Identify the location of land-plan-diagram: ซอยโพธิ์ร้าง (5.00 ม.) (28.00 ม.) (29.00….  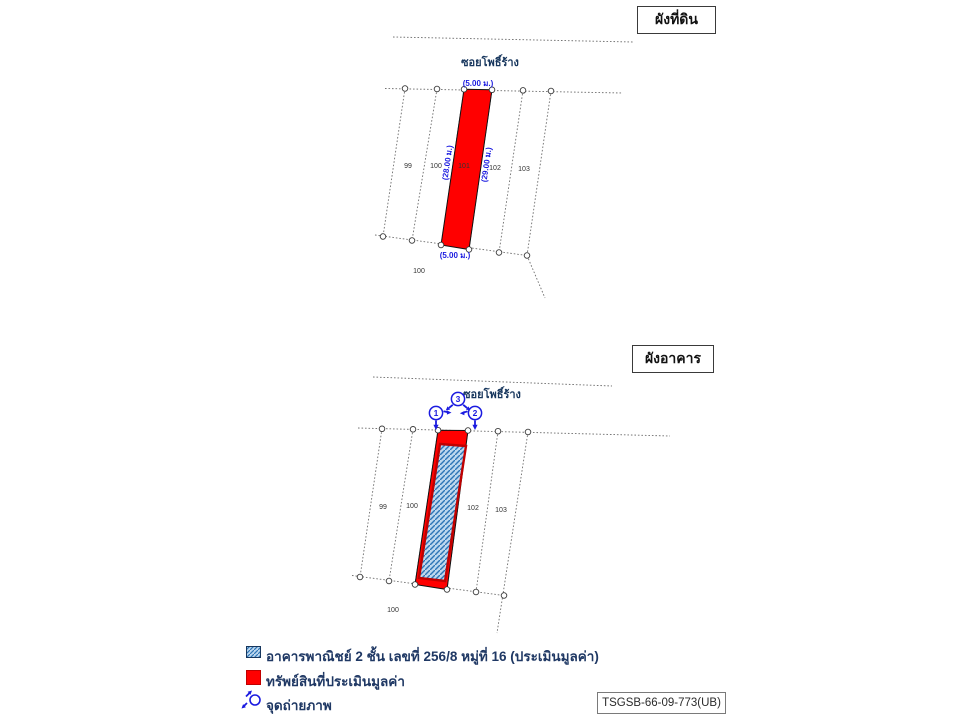
(504, 167).